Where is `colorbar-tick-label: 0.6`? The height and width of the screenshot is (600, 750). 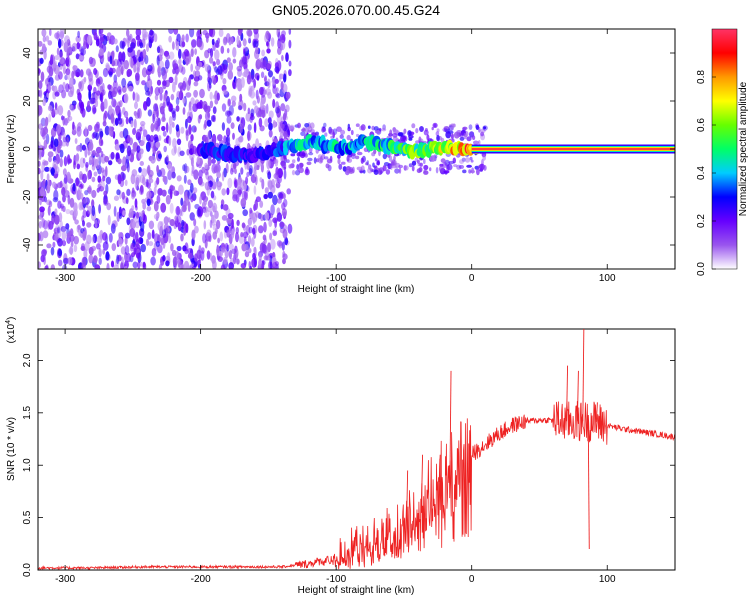 colorbar-tick-label: 0.6 is located at coordinates (701, 125).